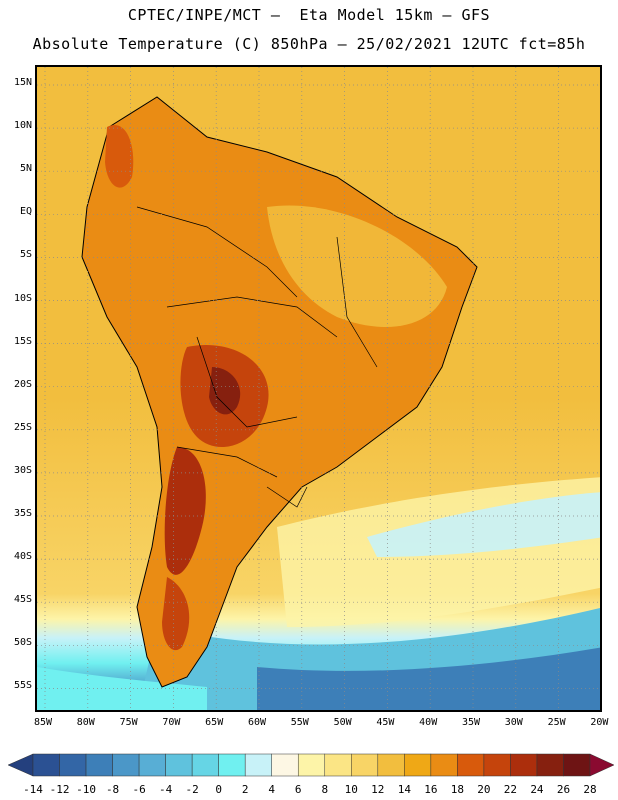 The height and width of the screenshot is (800, 618). Describe the element at coordinates (351, 789) in the screenshot. I see `colorbar-tick-label: 10` at that location.